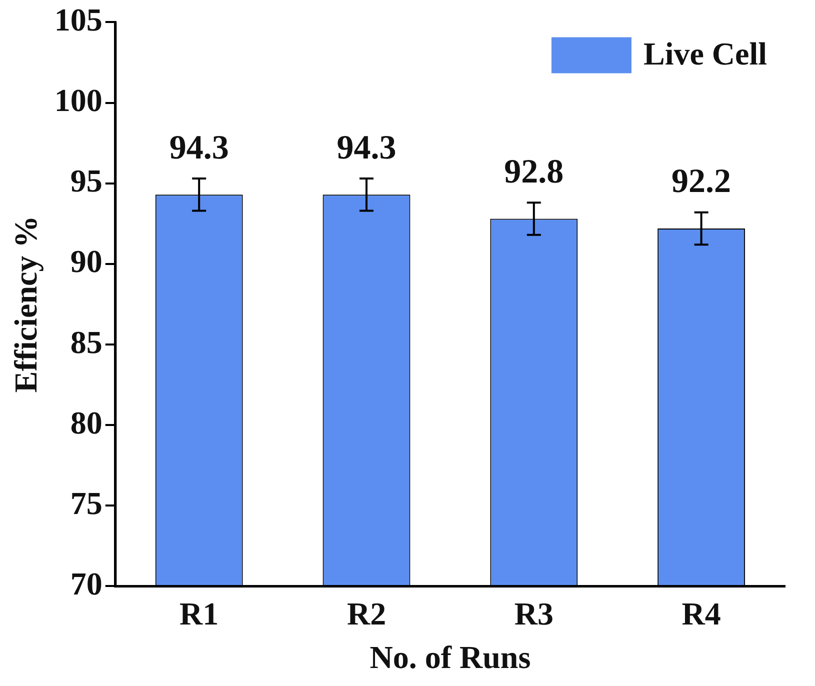 The image size is (815, 686). What do you see at coordinates (199, 614) in the screenshot?
I see `x-tick-label: R1` at bounding box center [199, 614].